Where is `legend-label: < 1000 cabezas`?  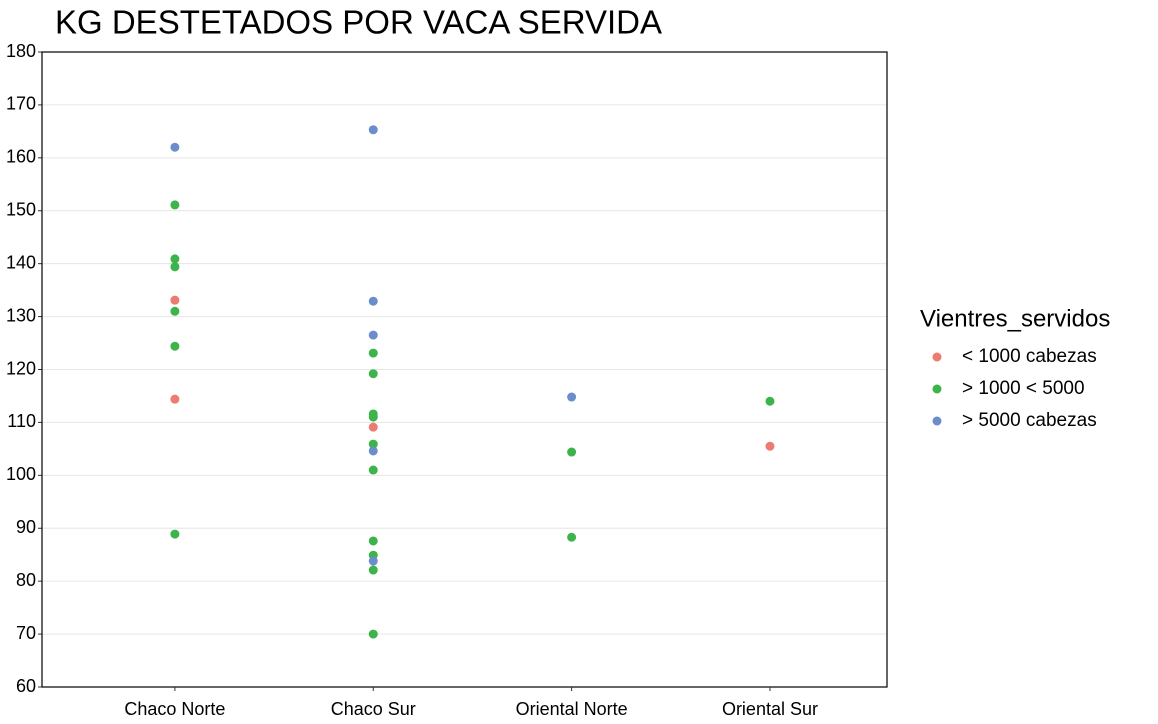 legend-label: < 1000 cabezas is located at coordinates (1029, 356).